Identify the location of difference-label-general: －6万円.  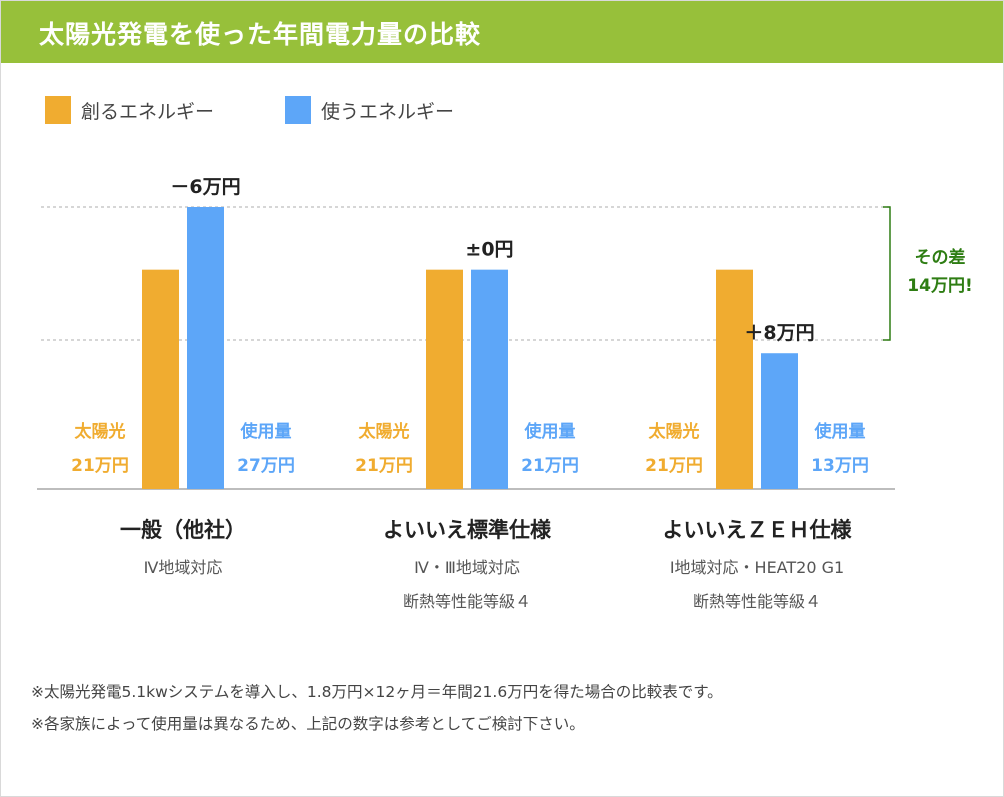
(205, 187).